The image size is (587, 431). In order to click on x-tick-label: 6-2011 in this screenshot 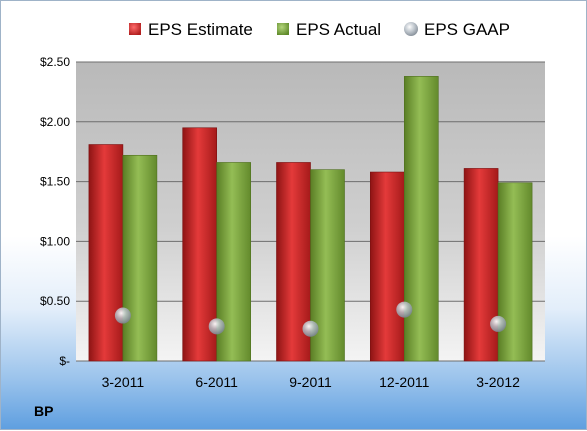, I will do `click(216, 382)`.